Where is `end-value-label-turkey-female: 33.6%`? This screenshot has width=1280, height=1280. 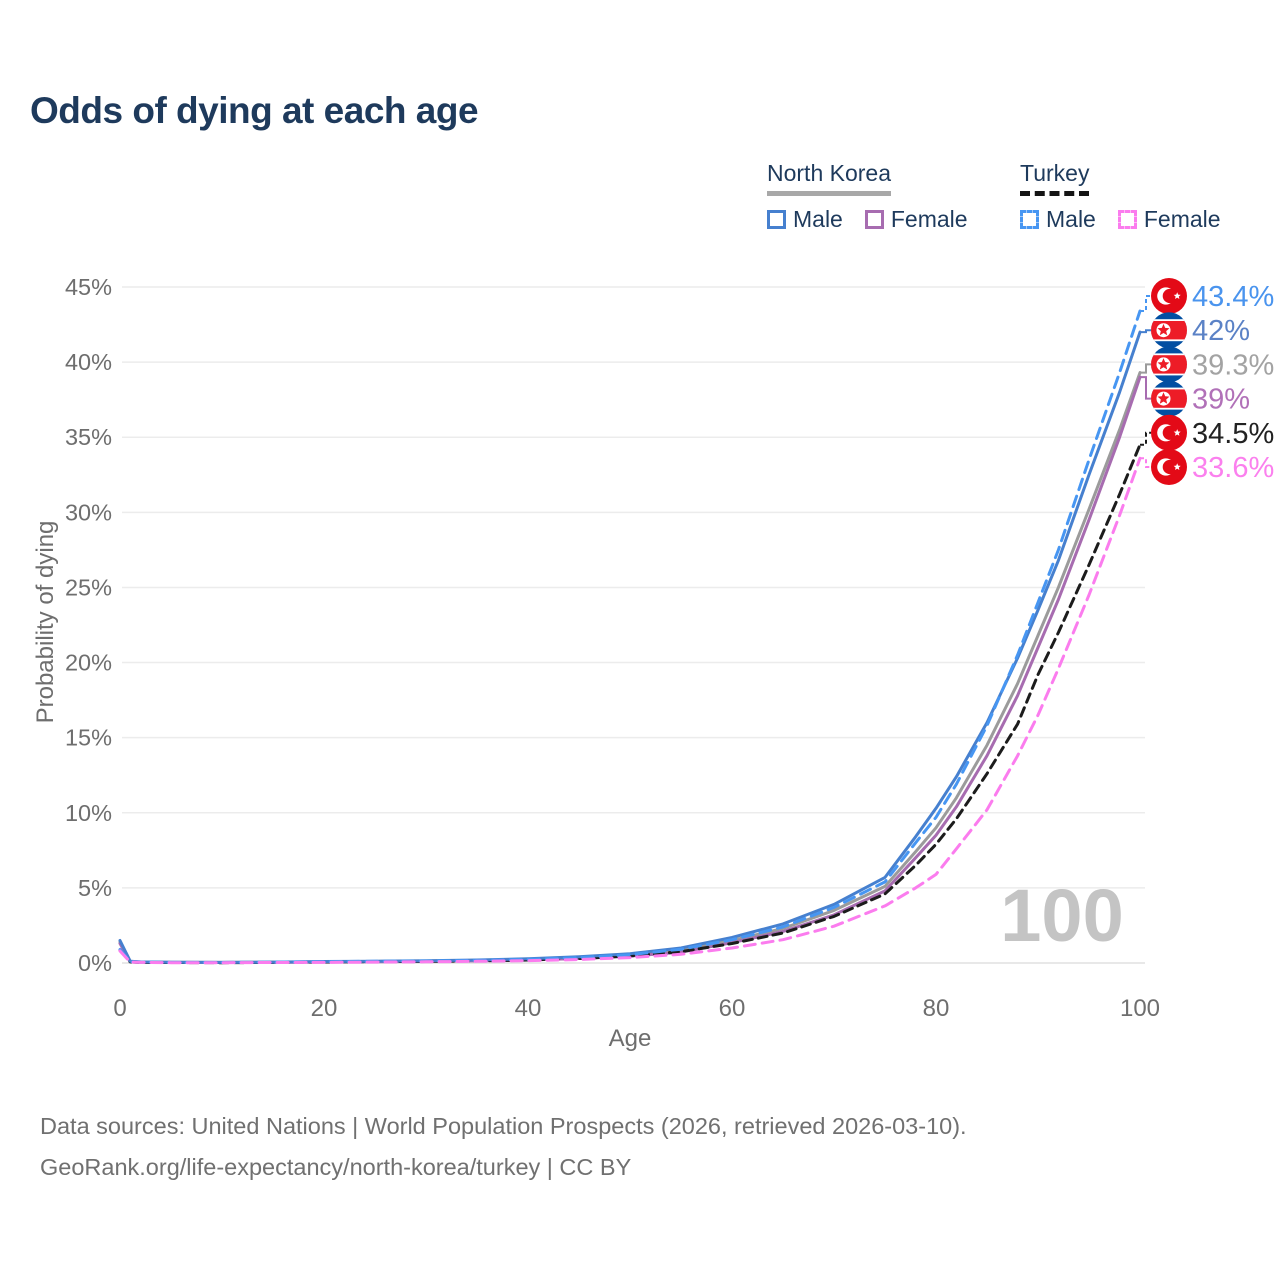
end-value-label-turkey-female: 33.6% is located at coordinates (1233, 468).